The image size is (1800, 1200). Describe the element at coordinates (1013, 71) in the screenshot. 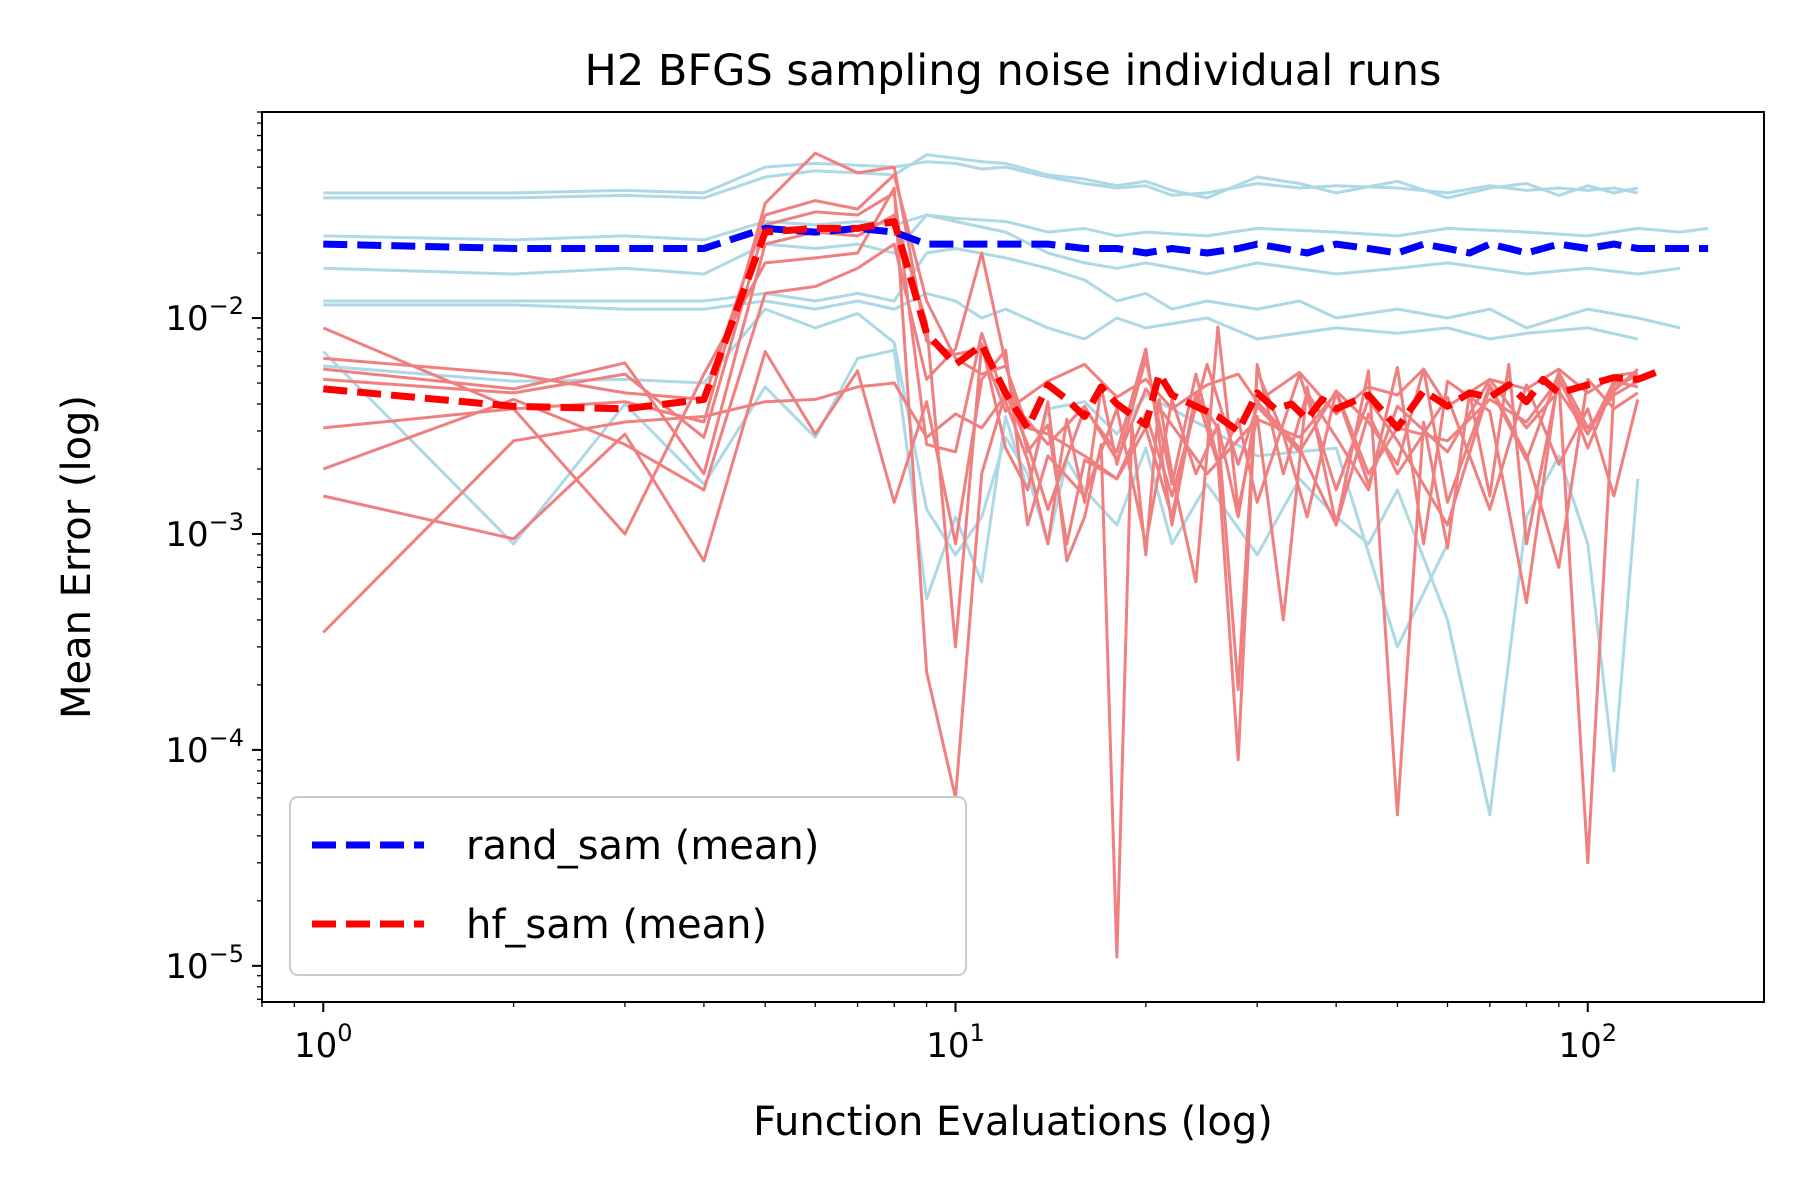

I see `chart-title: H2 BFGS sampling noise individual runs` at that location.